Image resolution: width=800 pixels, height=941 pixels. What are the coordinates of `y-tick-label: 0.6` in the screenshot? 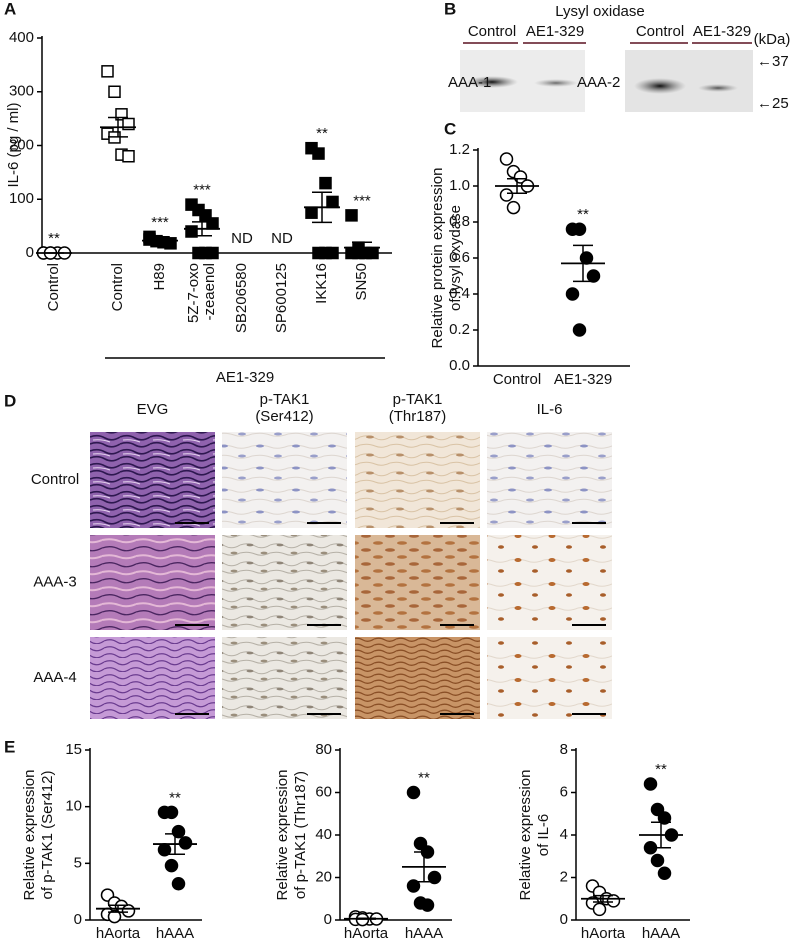 It's located at (459, 257).